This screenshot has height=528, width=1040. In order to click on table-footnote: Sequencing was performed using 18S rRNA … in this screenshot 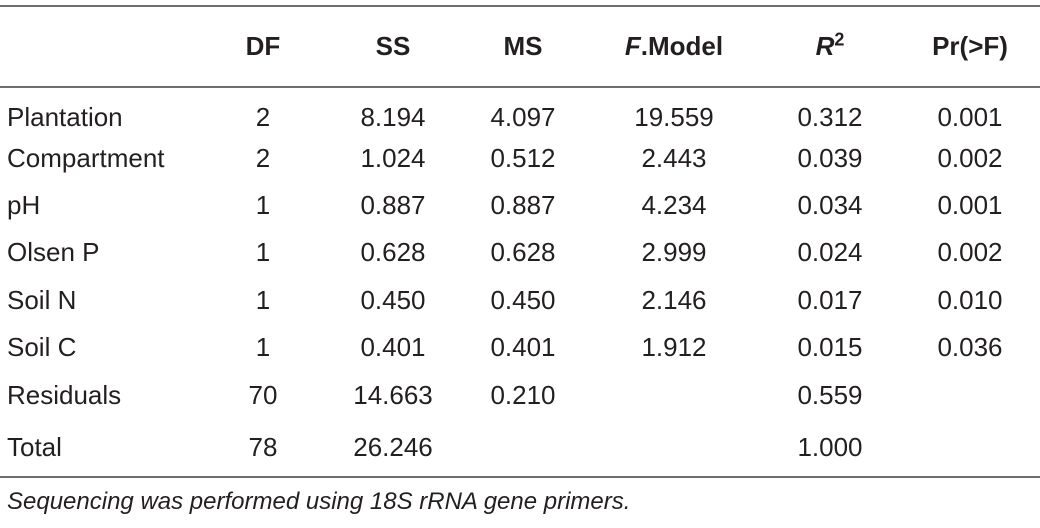, I will do `click(319, 501)`.